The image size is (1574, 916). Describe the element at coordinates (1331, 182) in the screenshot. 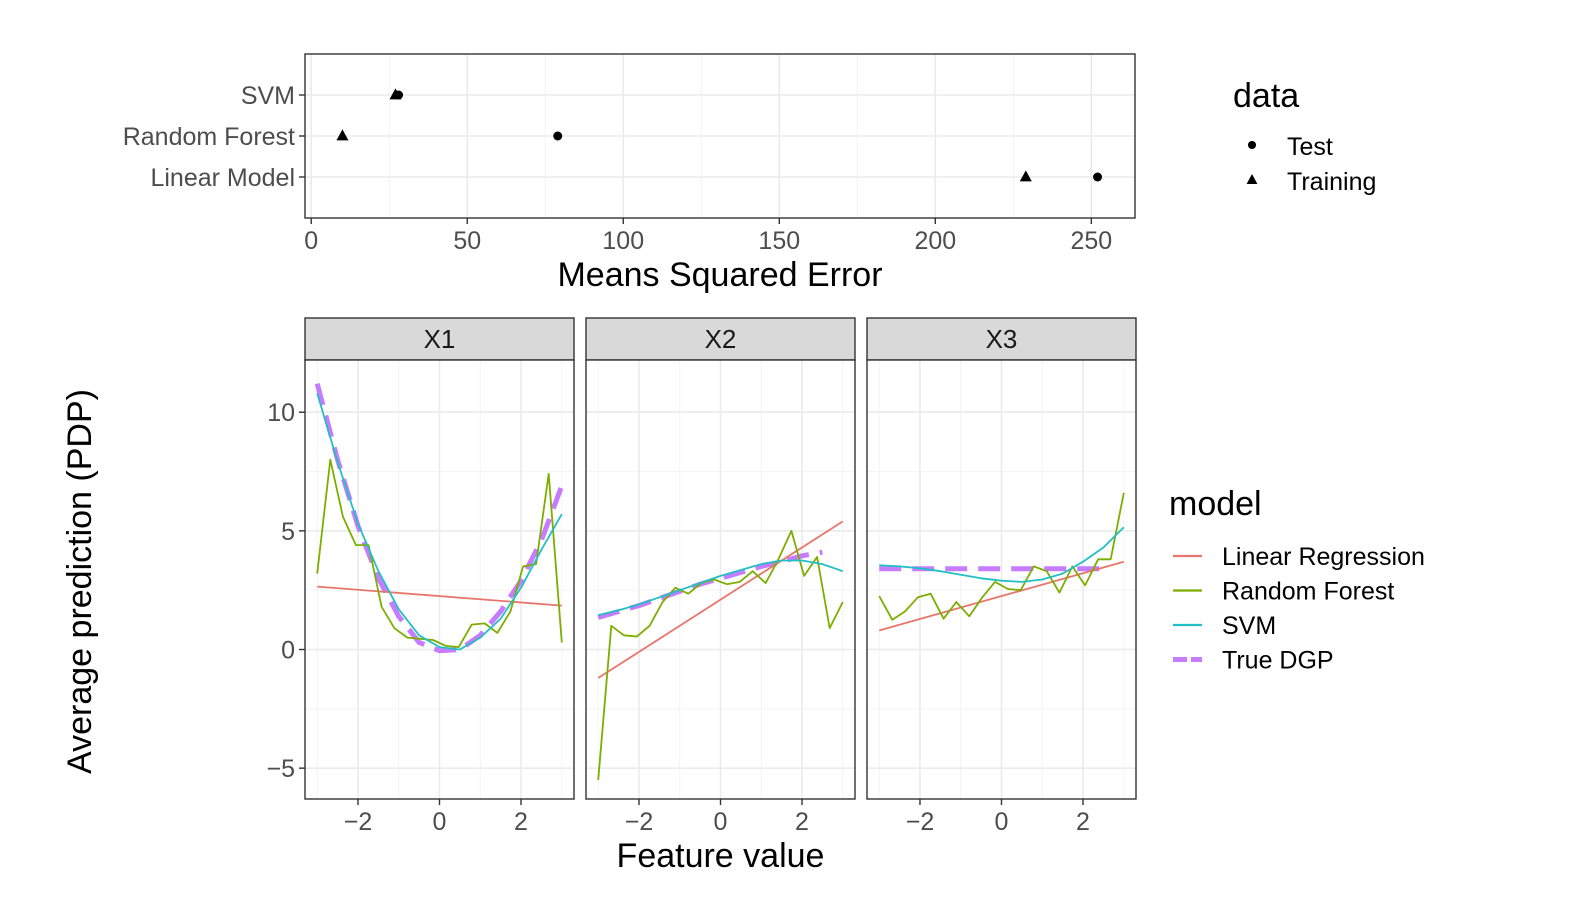

I see `data-legend-label-training: Training` at that location.